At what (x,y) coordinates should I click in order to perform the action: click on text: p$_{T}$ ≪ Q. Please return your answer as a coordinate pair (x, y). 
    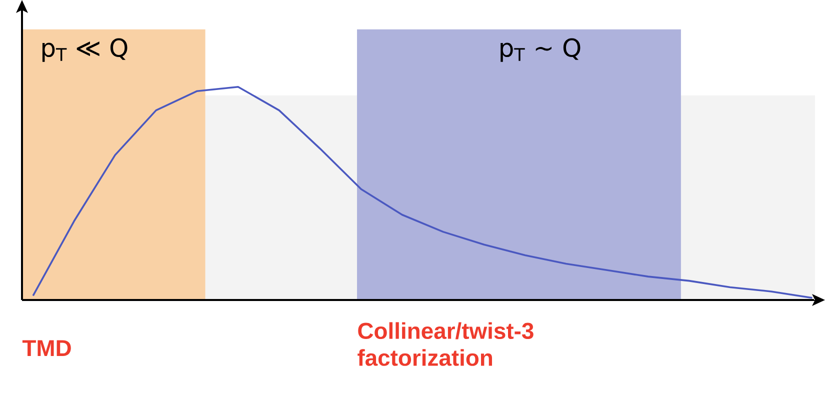
    Looking at the image, I should click on (85, 50).